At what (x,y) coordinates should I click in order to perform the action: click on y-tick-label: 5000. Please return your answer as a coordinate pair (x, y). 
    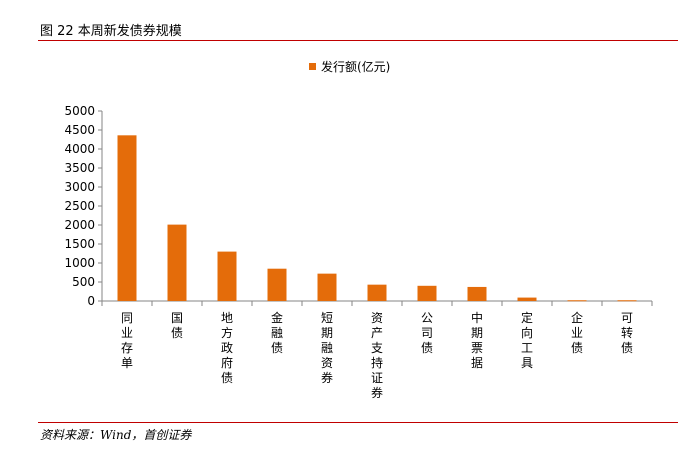
    Looking at the image, I should click on (79, 111).